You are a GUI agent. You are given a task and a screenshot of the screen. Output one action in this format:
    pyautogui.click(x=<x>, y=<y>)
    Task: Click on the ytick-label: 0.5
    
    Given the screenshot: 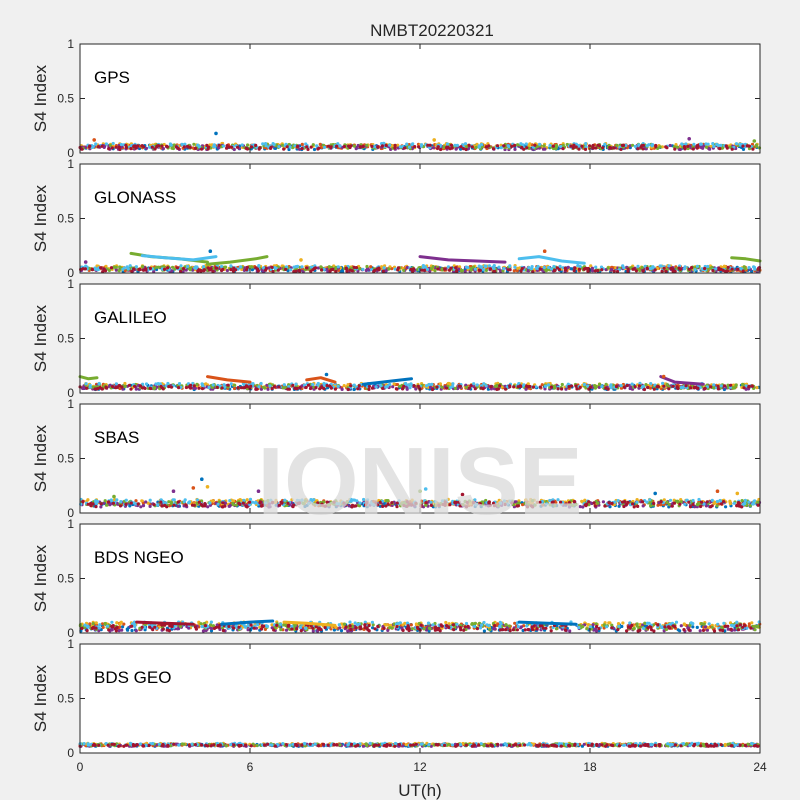 What is the action you would take?
    pyautogui.click(x=65, y=99)
    